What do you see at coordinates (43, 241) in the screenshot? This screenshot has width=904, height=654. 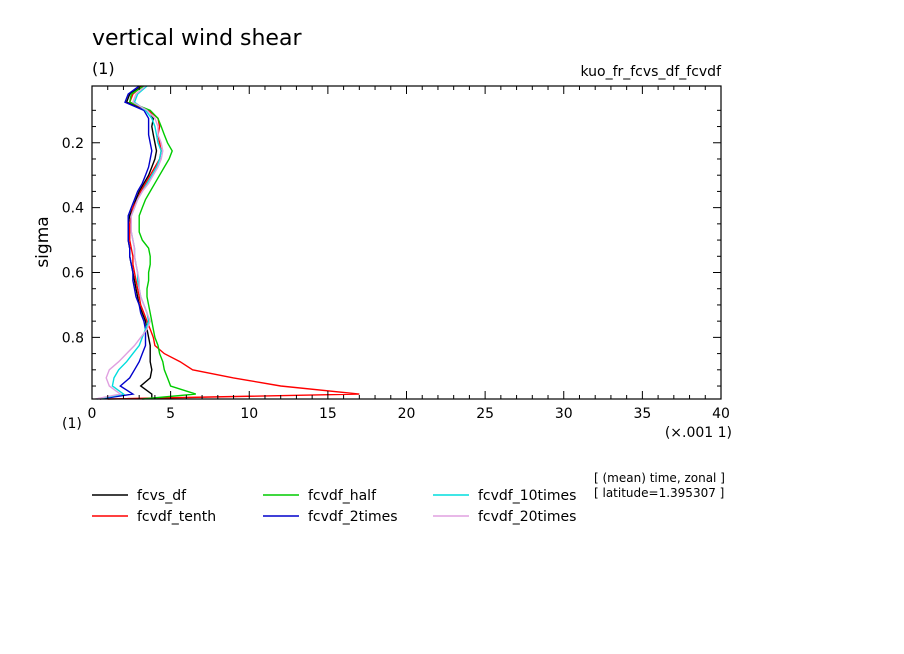 I see `y-axis-label: sigma` at bounding box center [43, 241].